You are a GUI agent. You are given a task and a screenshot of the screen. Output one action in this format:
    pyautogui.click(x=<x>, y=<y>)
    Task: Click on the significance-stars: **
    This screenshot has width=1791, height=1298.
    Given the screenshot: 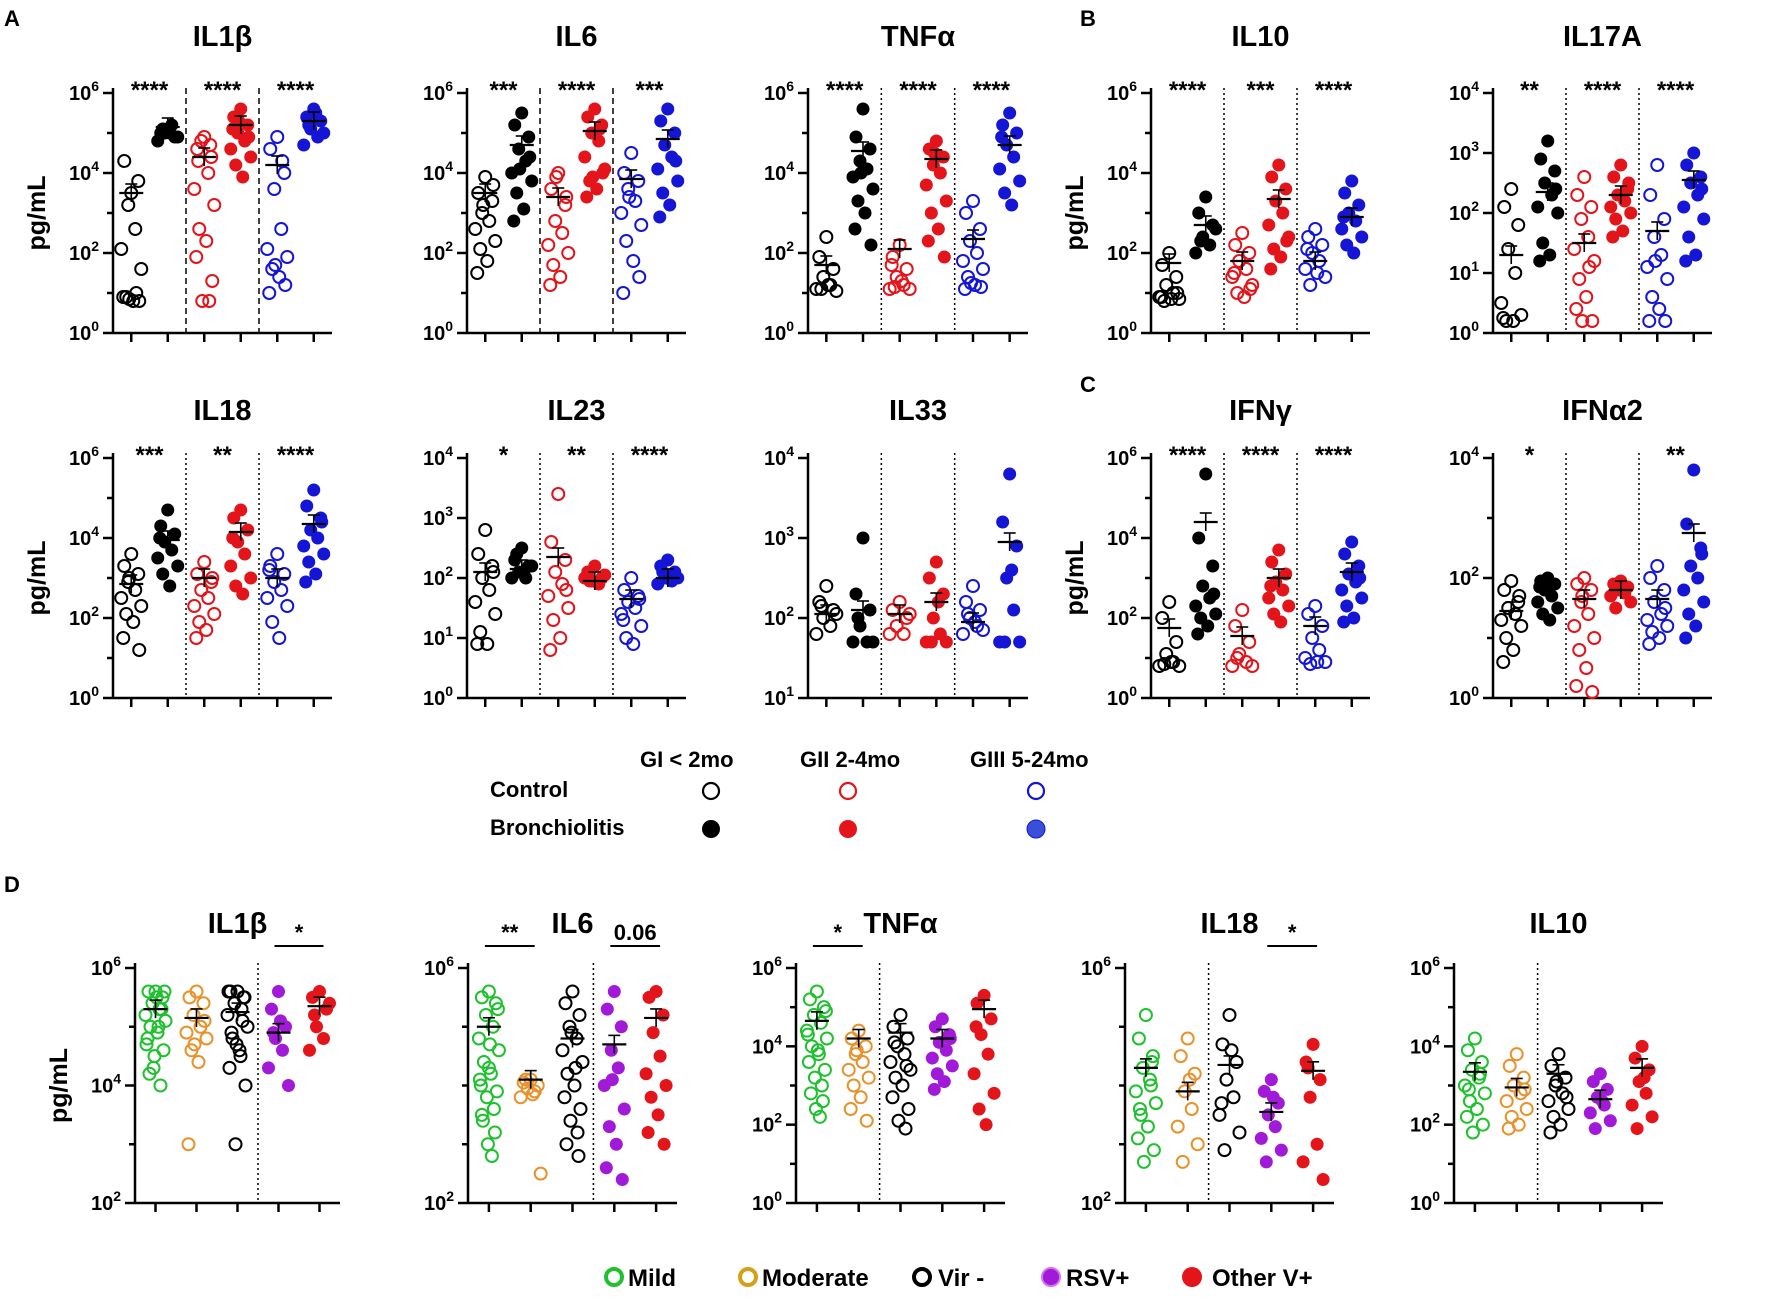 What is the action you would take?
    pyautogui.click(x=576, y=455)
    